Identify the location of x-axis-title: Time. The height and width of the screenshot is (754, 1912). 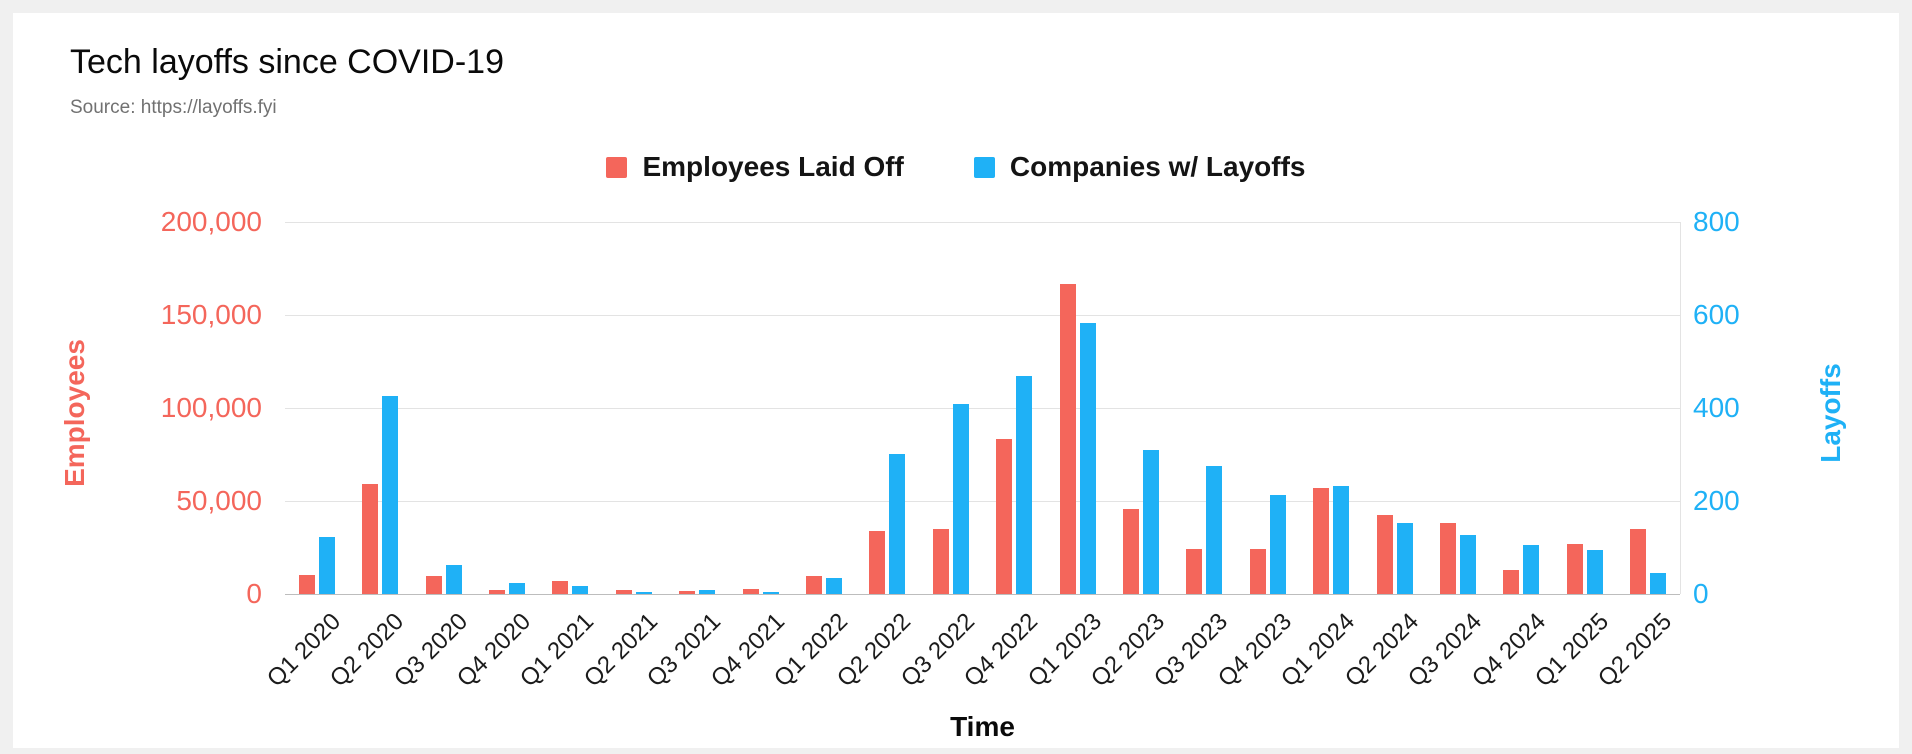
(982, 726).